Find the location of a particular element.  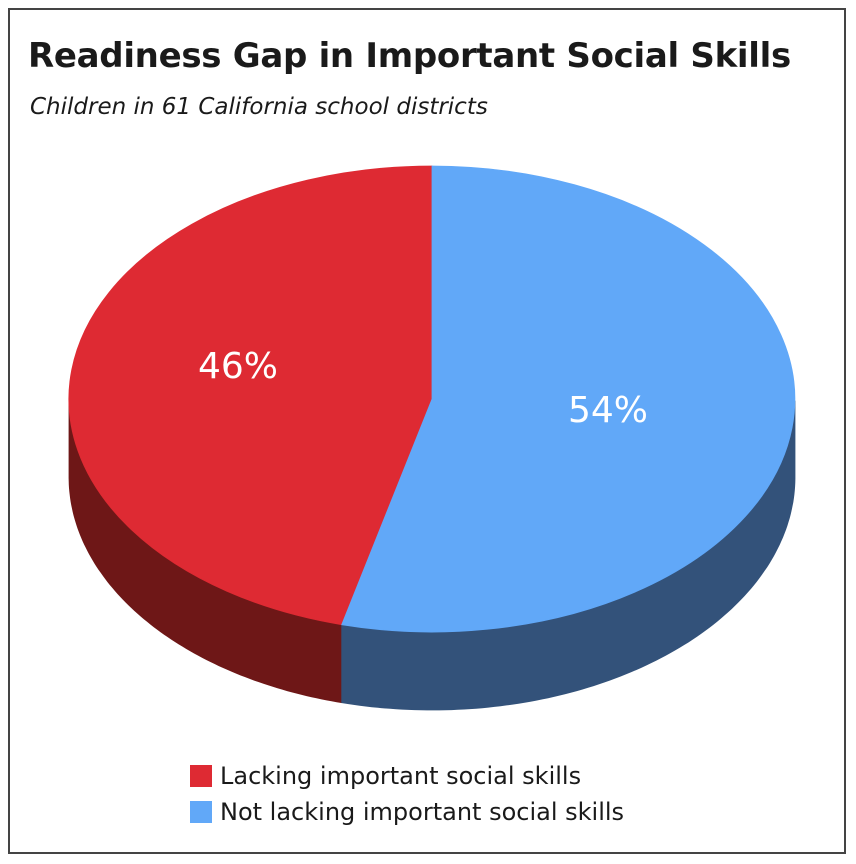

legend-item-not-lacking: Not lacking important social skills is located at coordinates (407, 812).